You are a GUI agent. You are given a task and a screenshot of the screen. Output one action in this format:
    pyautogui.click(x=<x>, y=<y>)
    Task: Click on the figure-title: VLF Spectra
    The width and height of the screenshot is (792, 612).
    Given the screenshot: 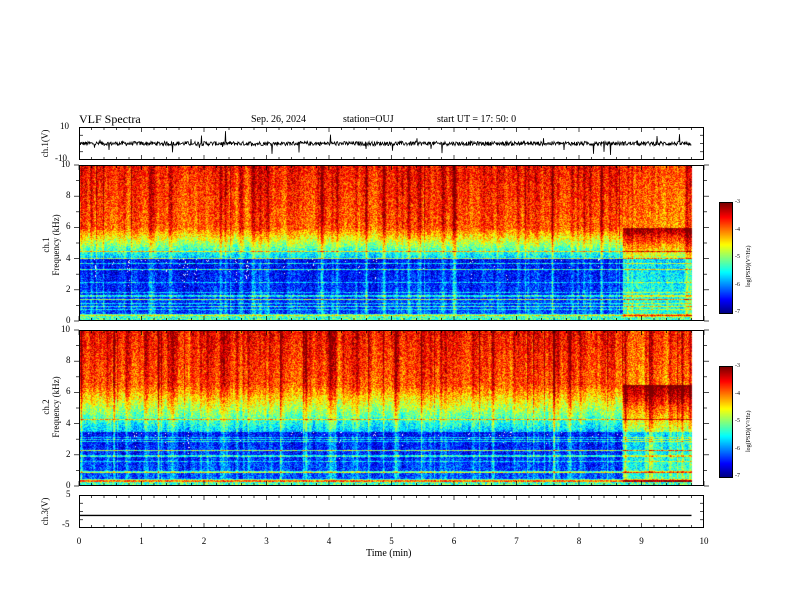 What is the action you would take?
    pyautogui.click(x=110, y=119)
    